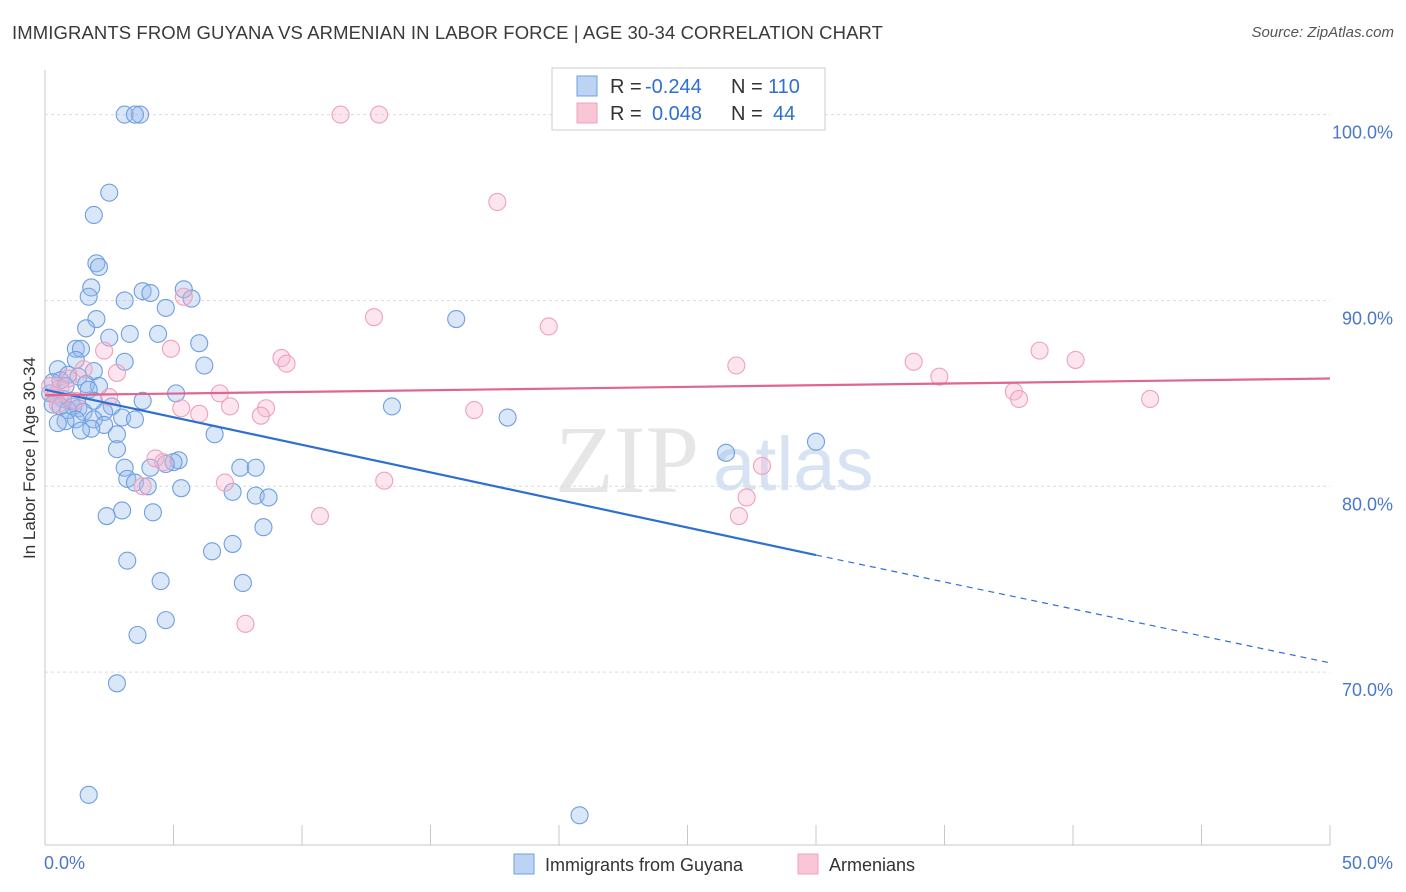 This screenshot has height=892, width=1406. Describe the element at coordinates (747, 114) in the screenshot. I see `legend-n-label-2: N =` at that location.